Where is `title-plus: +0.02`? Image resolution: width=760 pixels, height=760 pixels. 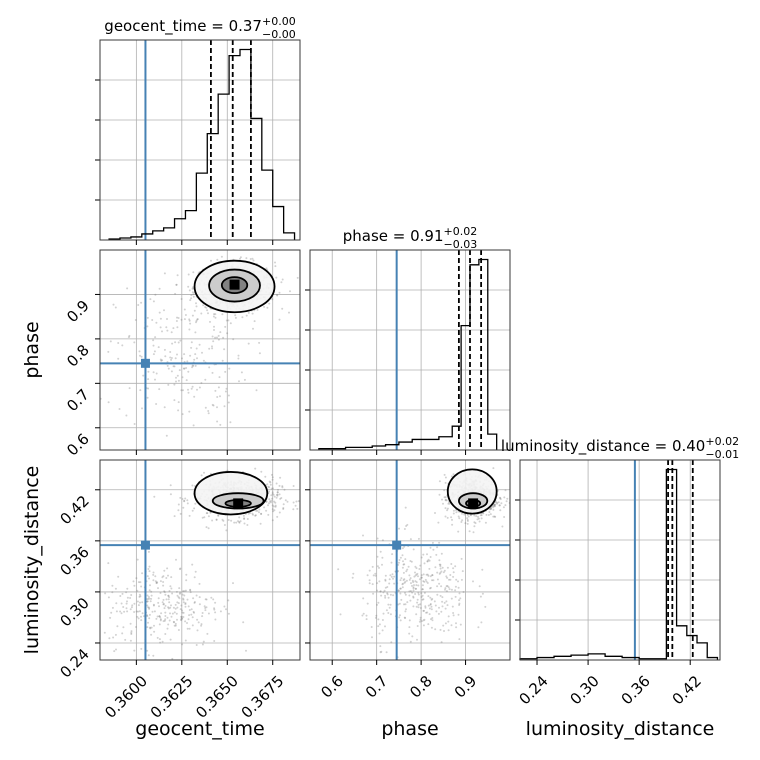 title-plus: +0.02 is located at coordinates (722, 441).